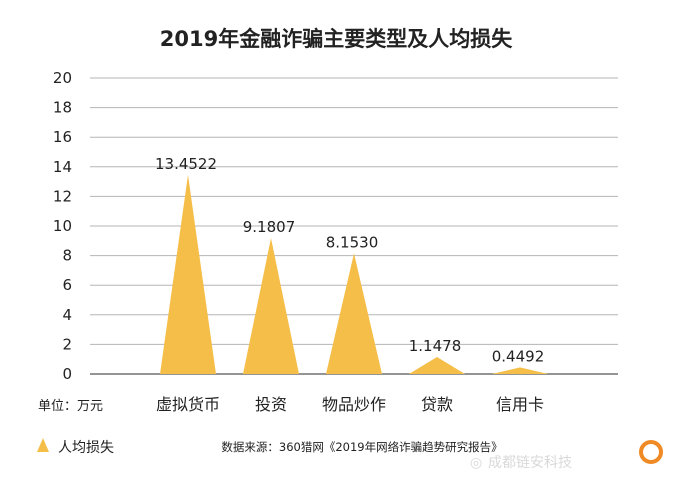 This screenshot has width=683, height=479. Describe the element at coordinates (520, 404) in the screenshot. I see `category-label: 信用卡` at that location.